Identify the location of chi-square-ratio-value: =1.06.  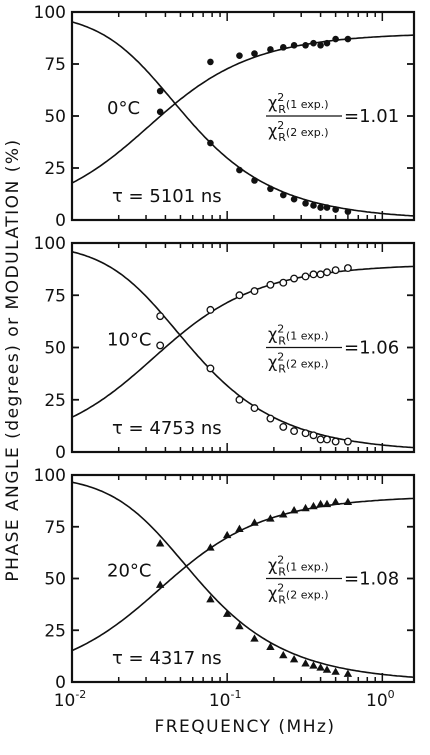
(371, 348).